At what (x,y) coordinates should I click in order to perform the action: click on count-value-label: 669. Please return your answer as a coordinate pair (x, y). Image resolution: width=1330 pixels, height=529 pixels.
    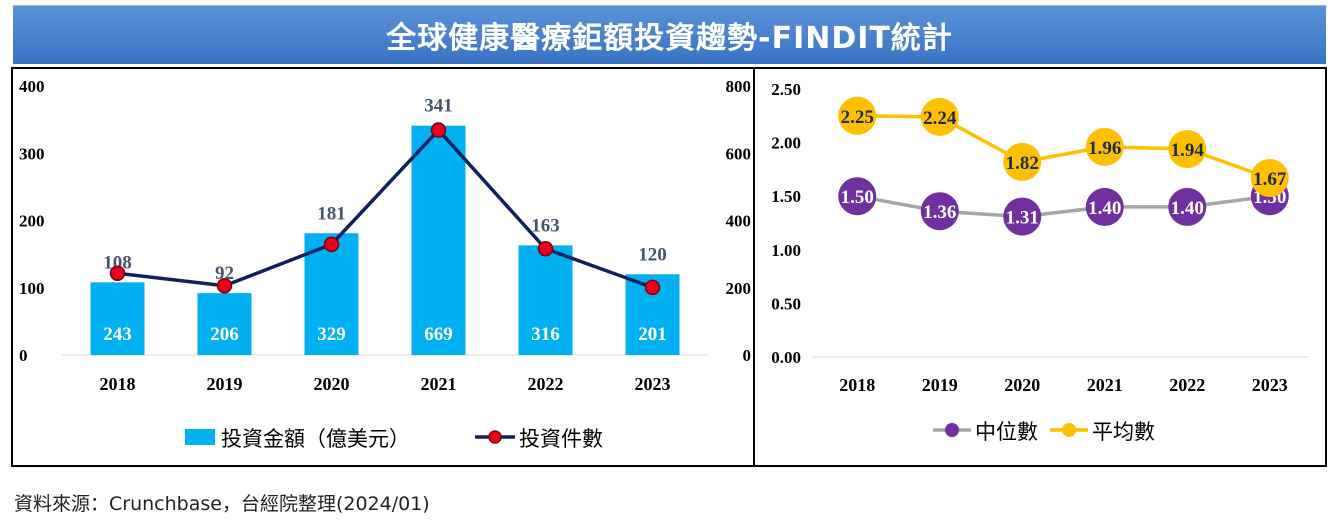
    Looking at the image, I should click on (438, 334).